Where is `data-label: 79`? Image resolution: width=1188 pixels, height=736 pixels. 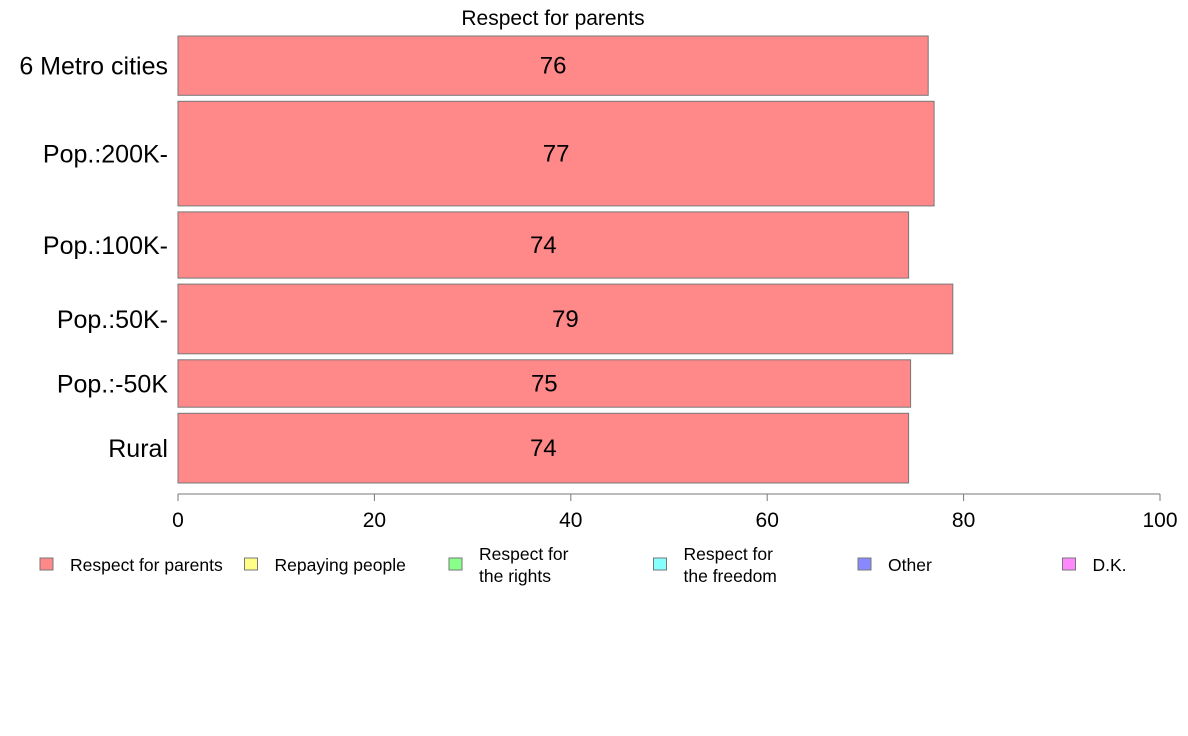
data-label: 79 is located at coordinates (565, 319).